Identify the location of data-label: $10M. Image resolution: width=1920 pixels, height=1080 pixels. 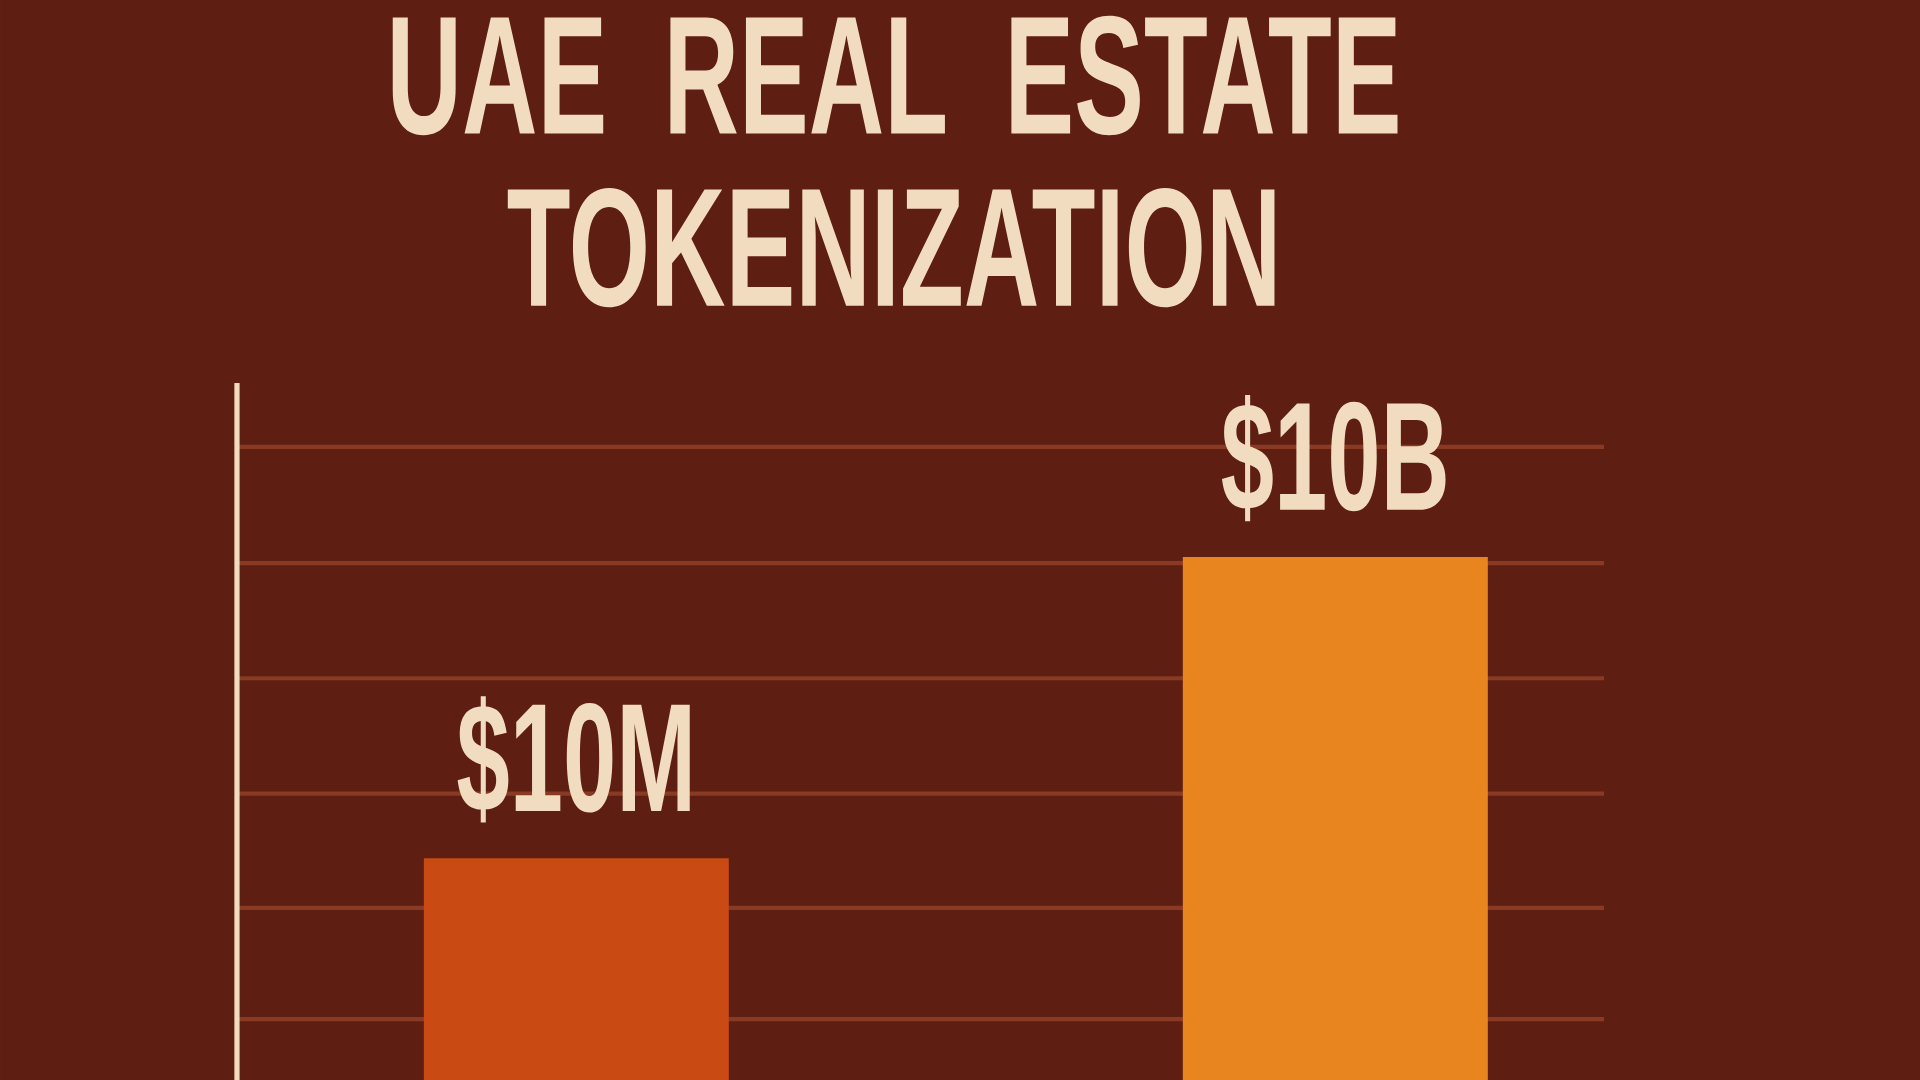
(573, 759).